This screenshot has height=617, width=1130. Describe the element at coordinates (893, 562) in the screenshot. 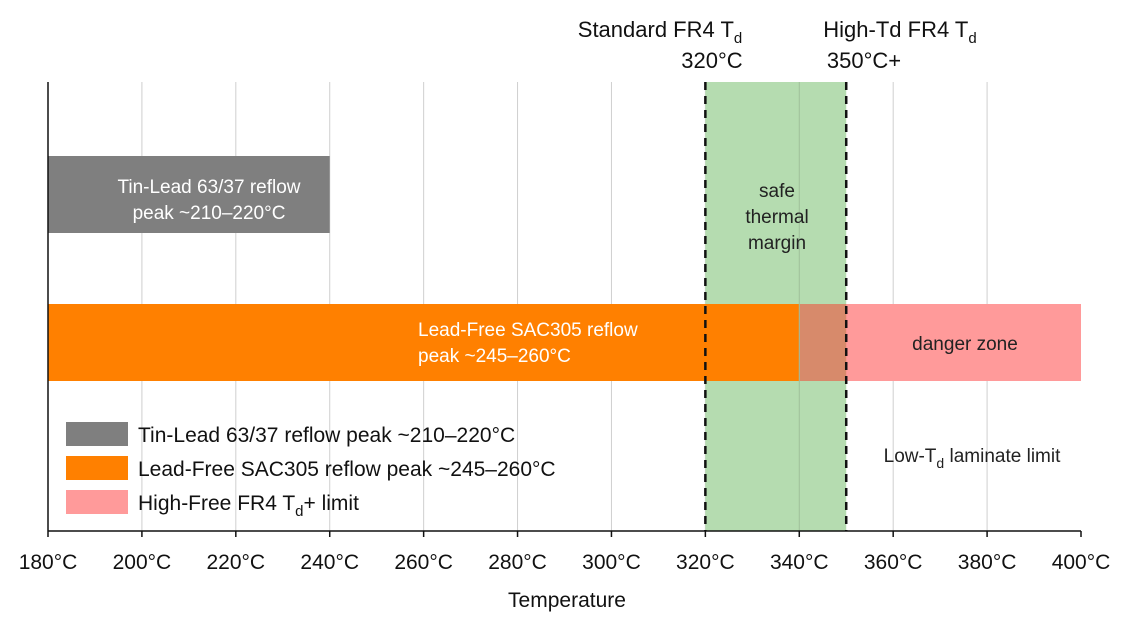

I see `x-tick-label-9: 360°C` at that location.